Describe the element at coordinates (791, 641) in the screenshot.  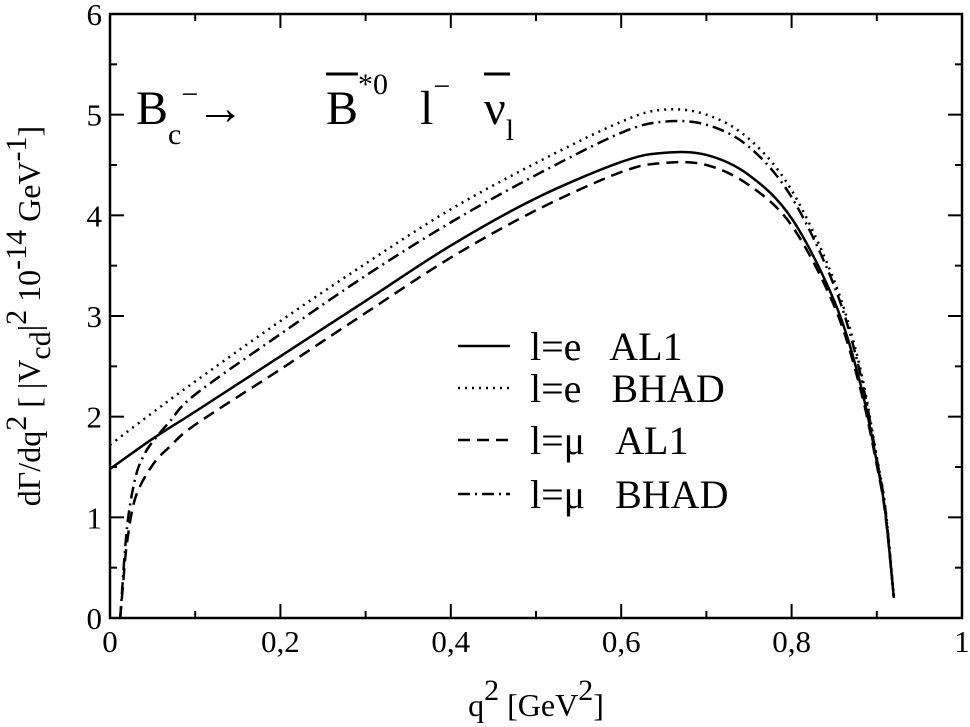
I see `x-tick-label: 0,8` at that location.